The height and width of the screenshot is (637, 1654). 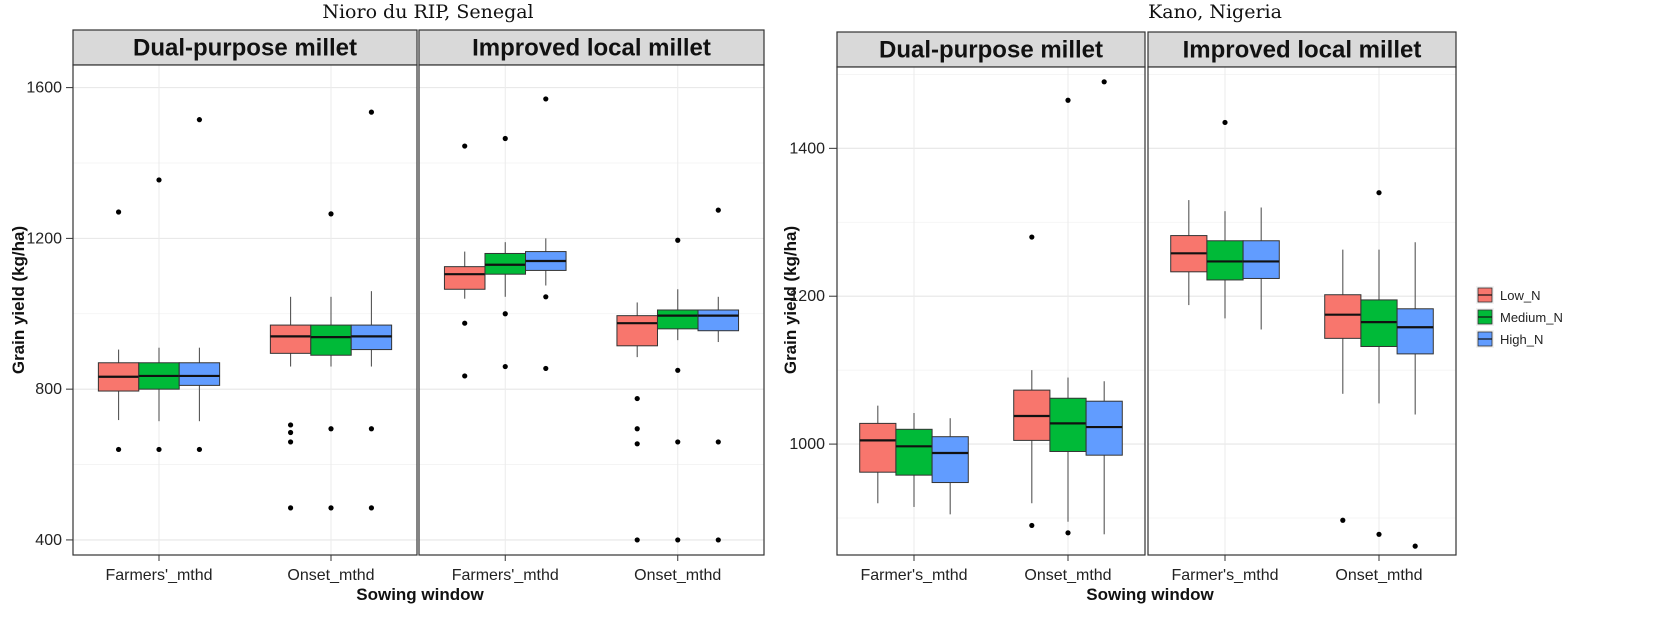 What do you see at coordinates (48, 389) in the screenshot?
I see `y-tick-label: 800` at bounding box center [48, 389].